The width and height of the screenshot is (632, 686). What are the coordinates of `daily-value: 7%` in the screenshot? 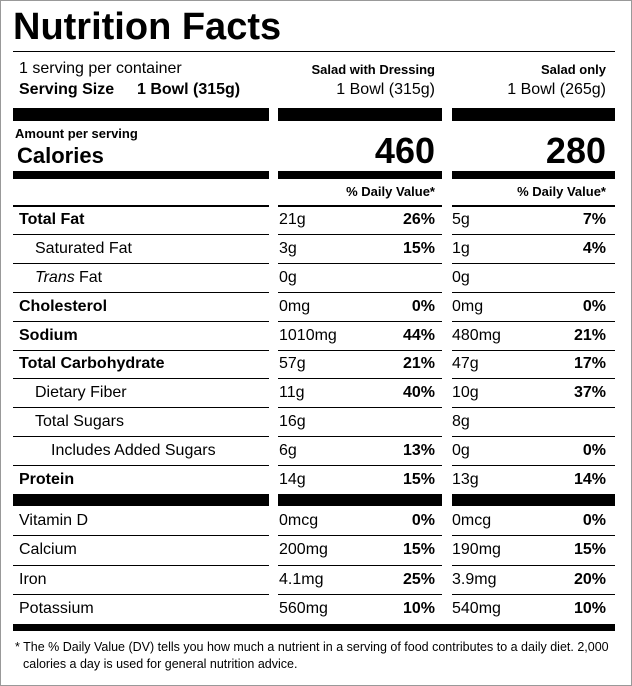 It's located at (594, 220).